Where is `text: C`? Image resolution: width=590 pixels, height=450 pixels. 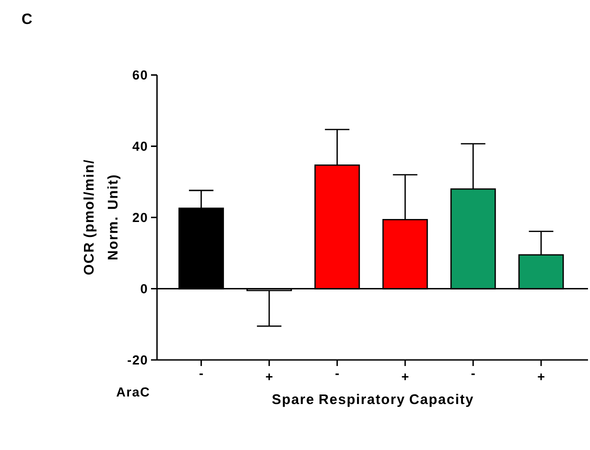 text: C is located at coordinates (27, 19).